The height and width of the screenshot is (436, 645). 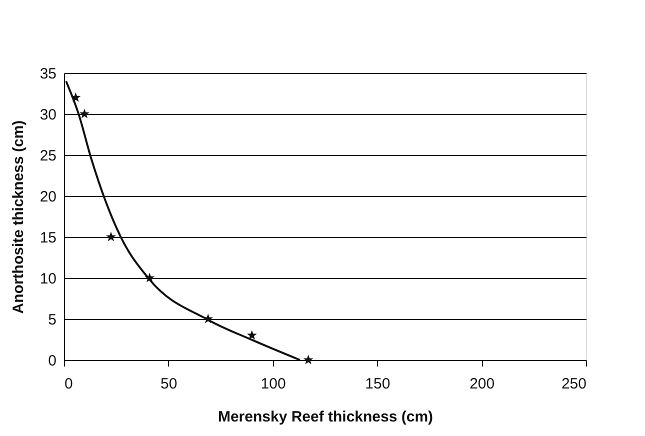 What do you see at coordinates (169, 384) in the screenshot?
I see `x-tick-label: 50` at bounding box center [169, 384].